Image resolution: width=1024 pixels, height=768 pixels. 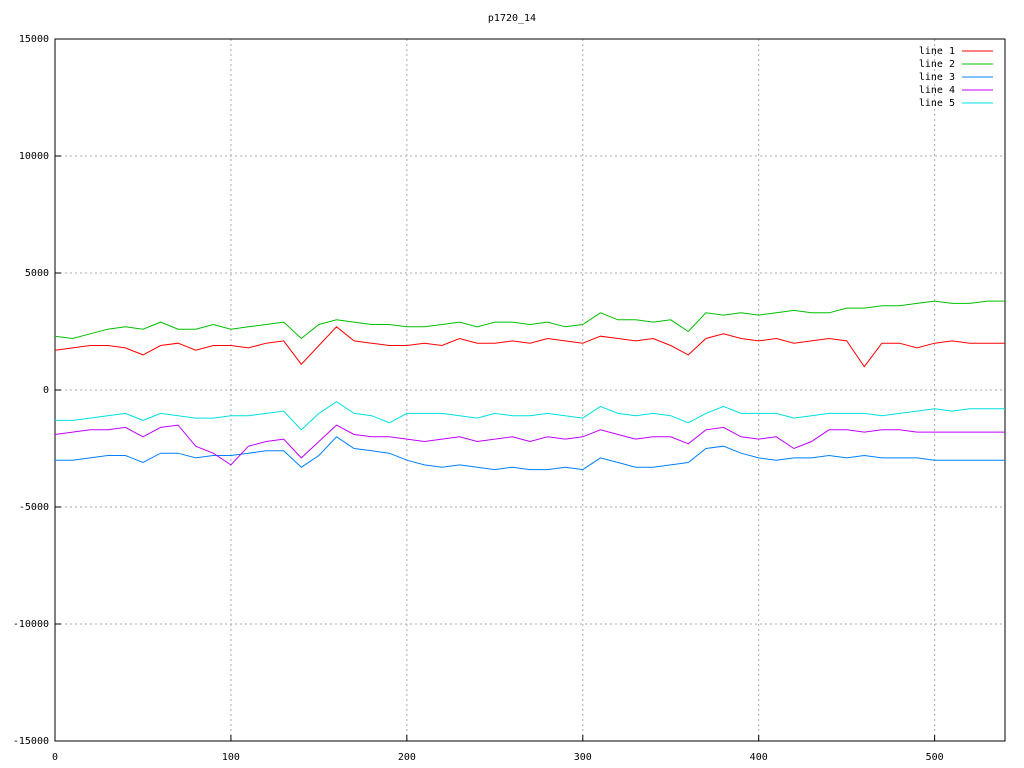 I want to click on x-tick-label: 0, so click(x=55, y=757).